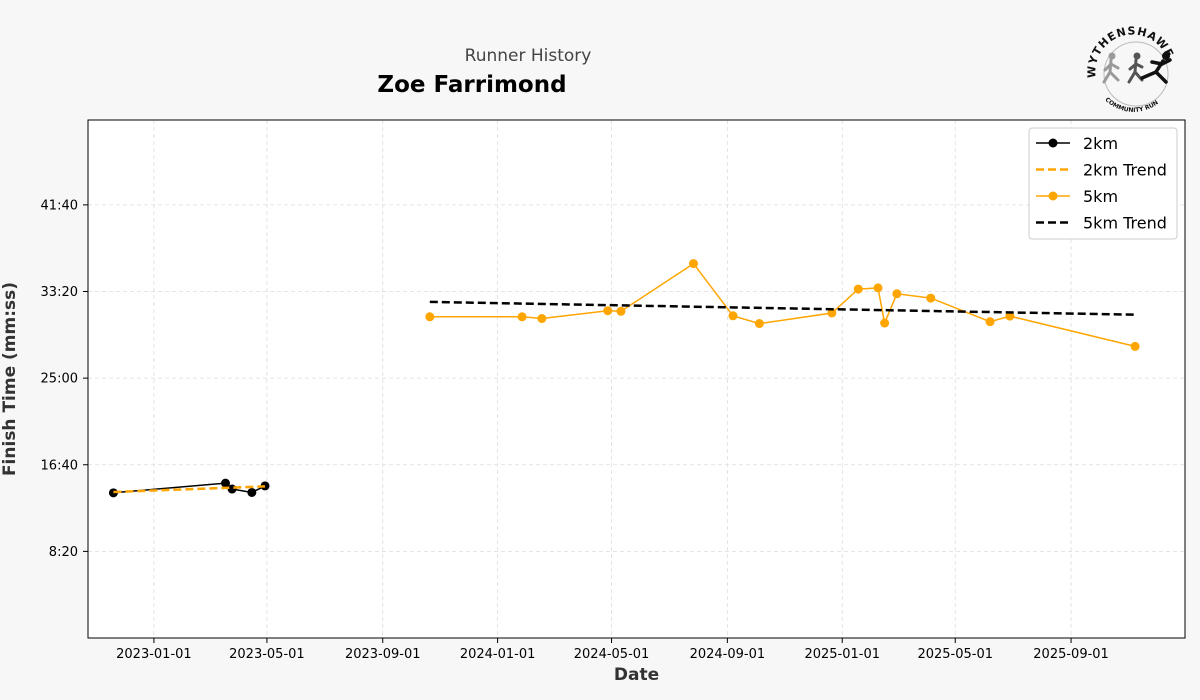  Describe the element at coordinates (189, 489) in the screenshot. I see `series-line-2km-trend` at that location.